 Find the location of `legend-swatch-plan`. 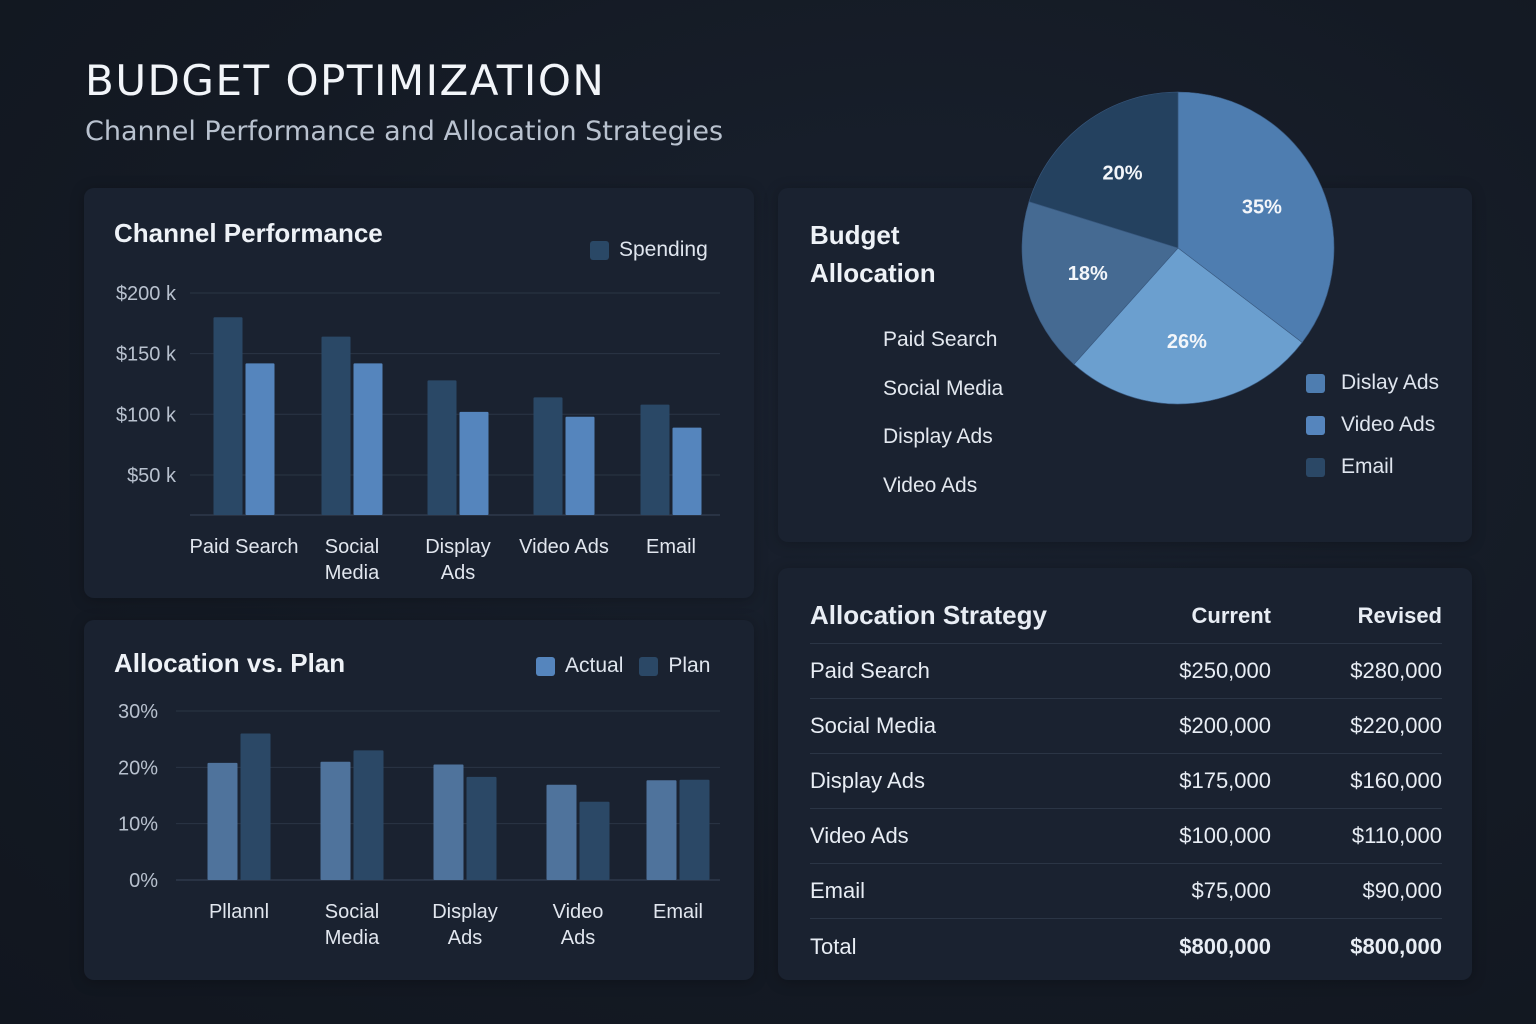

legend-swatch-plan is located at coordinates (649, 666).